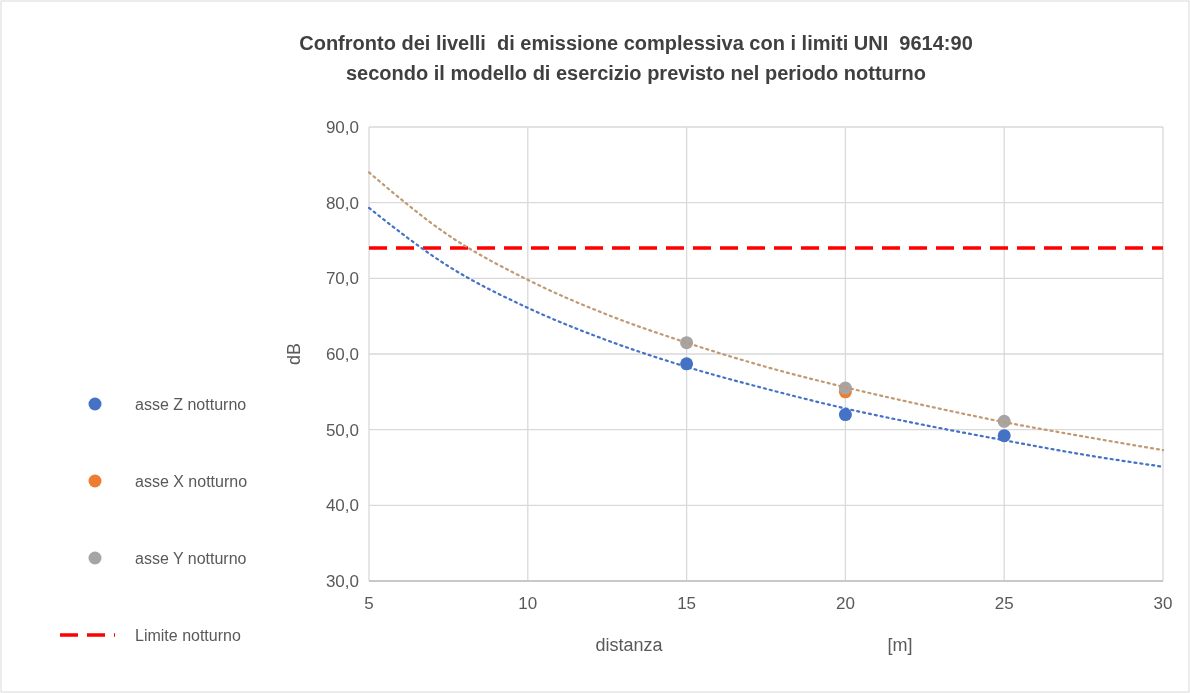 The height and width of the screenshot is (693, 1190). Describe the element at coordinates (188, 635) in the screenshot. I see `legend-label: Limite notturno` at that location.